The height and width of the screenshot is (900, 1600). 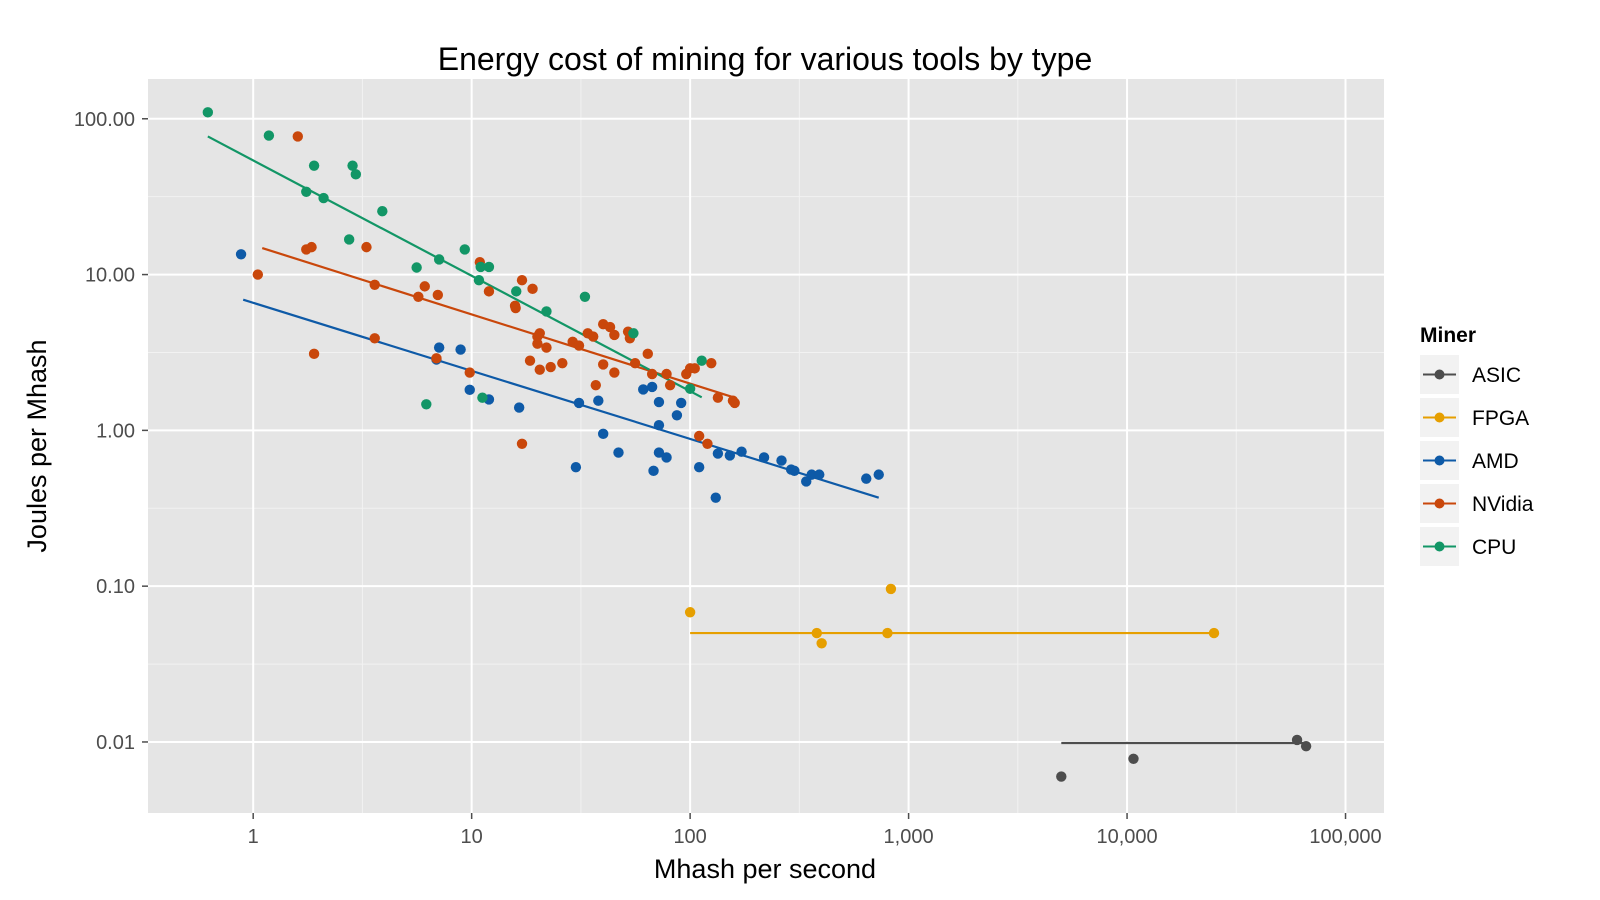 What do you see at coordinates (1474, 417) in the screenshot?
I see `legend-item-fpga: FPGA` at bounding box center [1474, 417].